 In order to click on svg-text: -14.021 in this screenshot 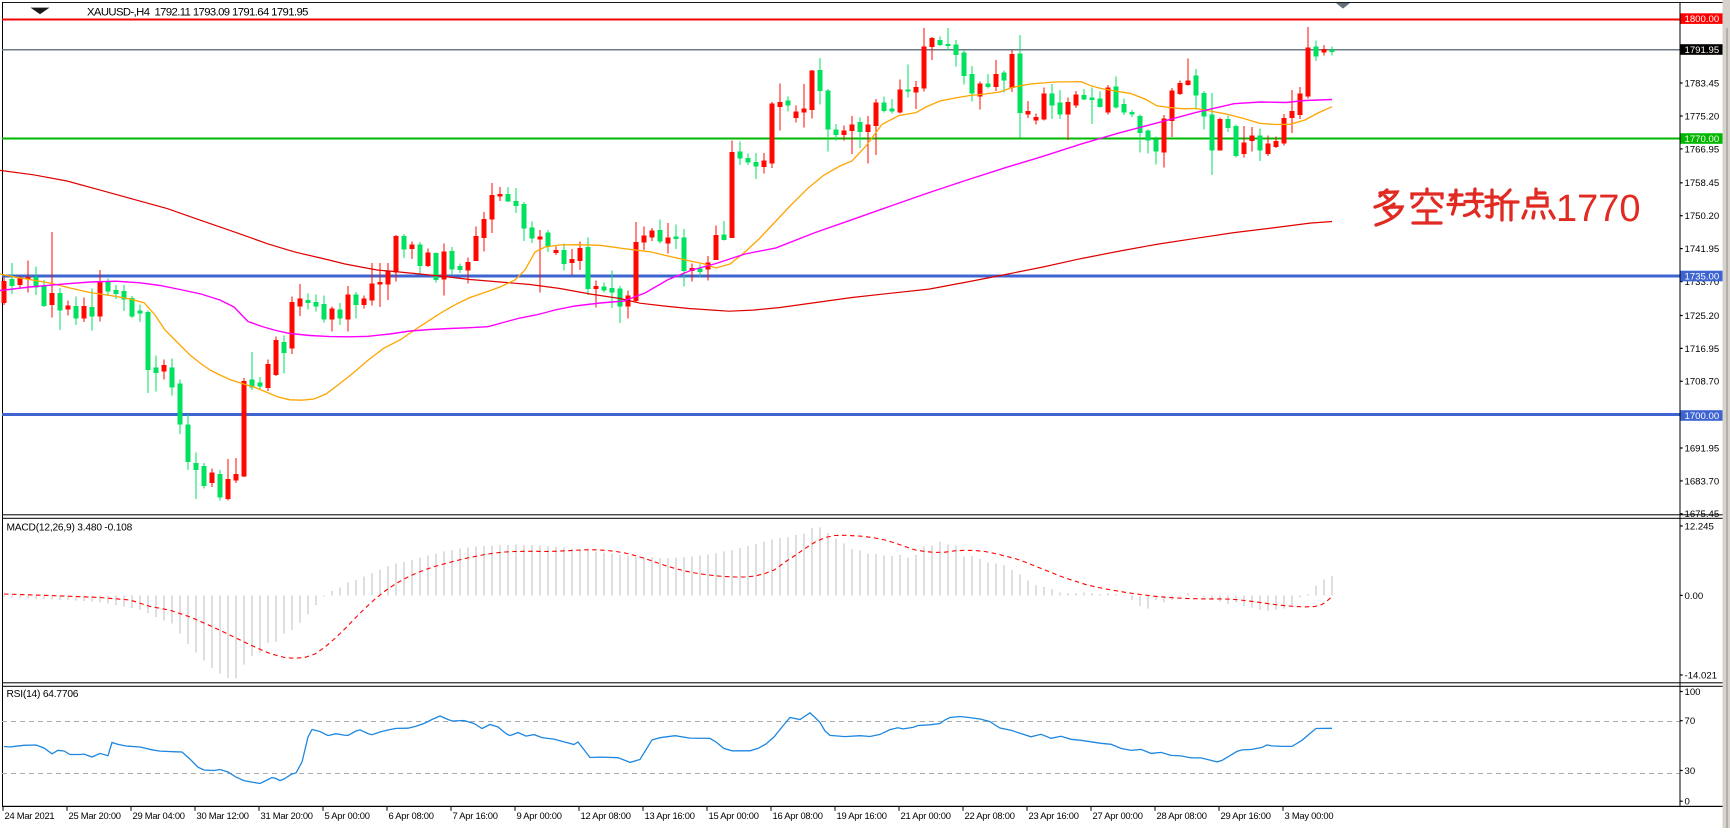, I will do `click(1701, 675)`.